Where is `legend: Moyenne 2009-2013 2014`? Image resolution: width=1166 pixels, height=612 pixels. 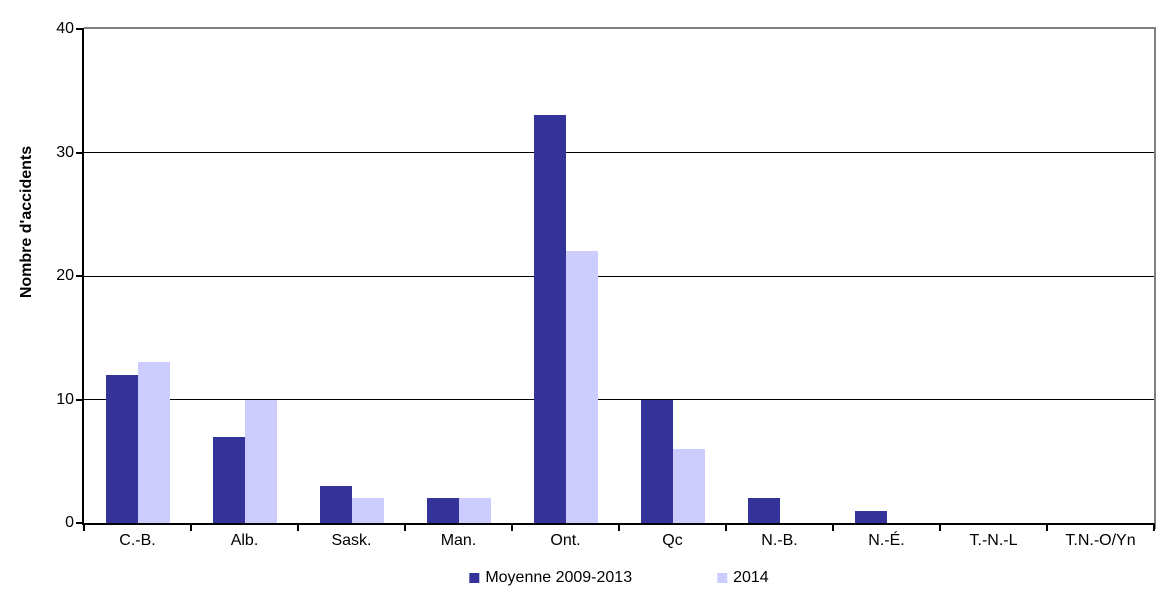 legend: Moyenne 2009-2013 2014 is located at coordinates (619, 578).